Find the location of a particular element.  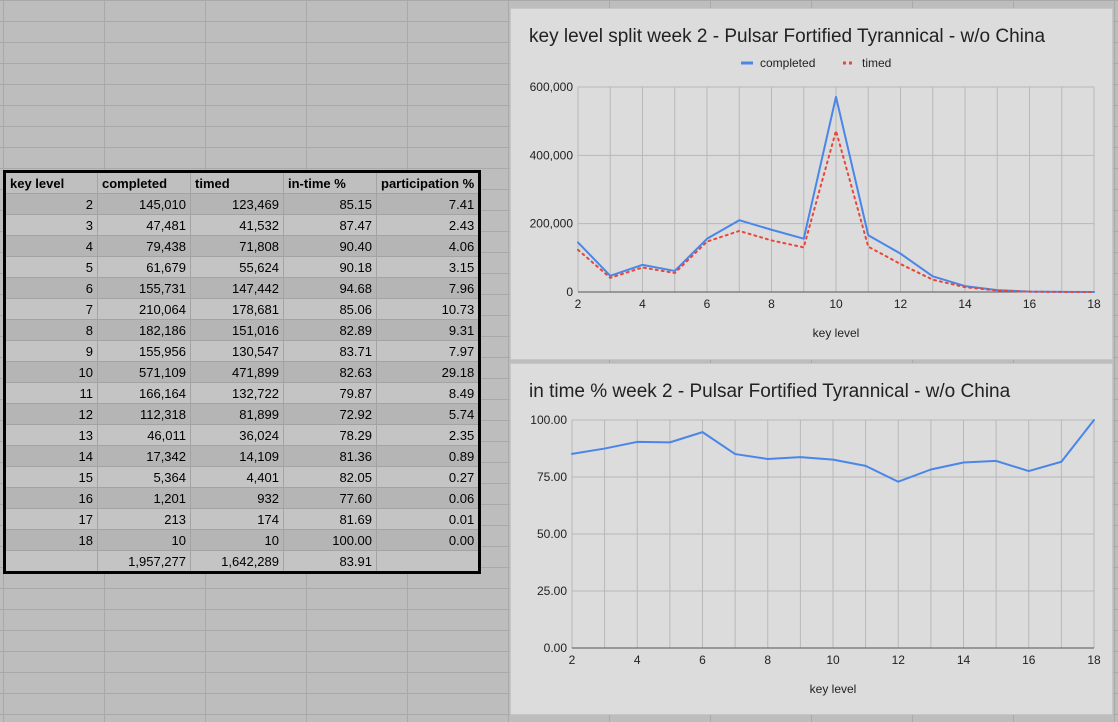

table-cell: 8.49 is located at coordinates (428, 393).